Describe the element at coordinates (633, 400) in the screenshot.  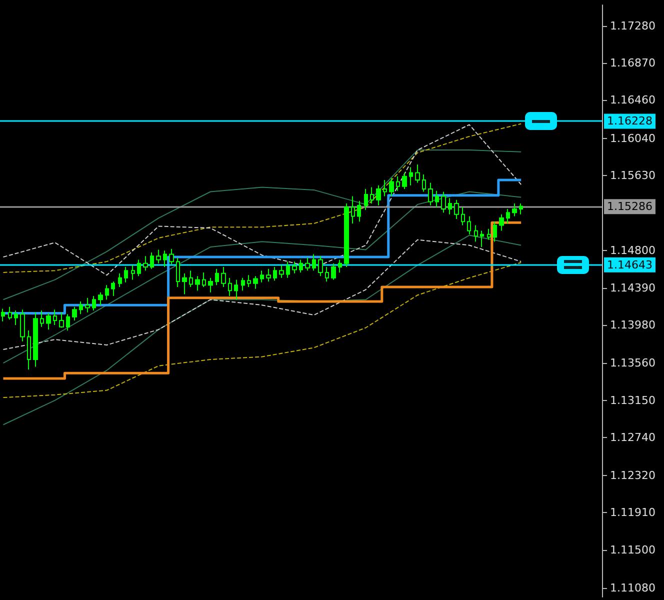
I see `y-tick-label: 1.13150` at that location.